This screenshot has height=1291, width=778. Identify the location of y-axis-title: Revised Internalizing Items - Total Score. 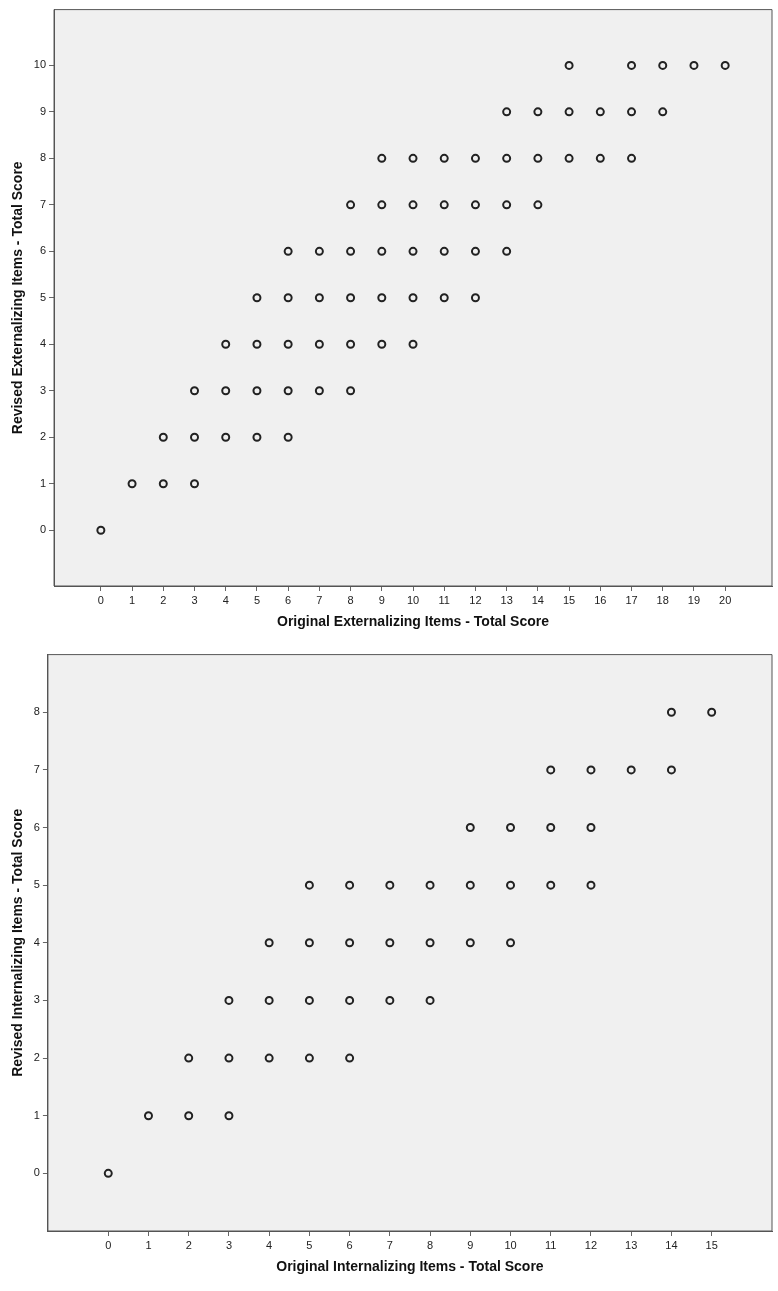
(17, 942).